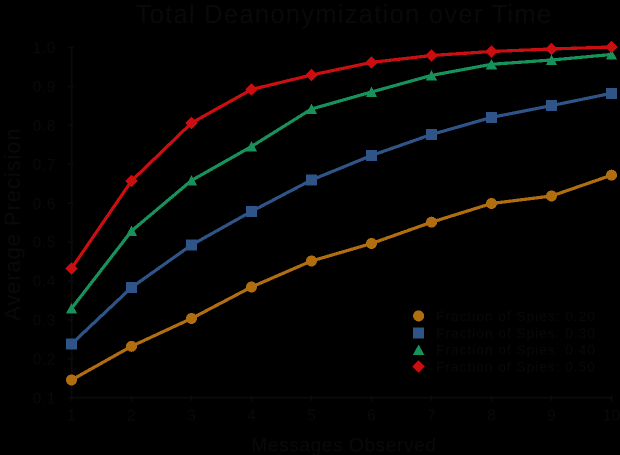  What do you see at coordinates (516, 333) in the screenshot?
I see `svg-text: Fraction of Spies: 0.30` at bounding box center [516, 333].